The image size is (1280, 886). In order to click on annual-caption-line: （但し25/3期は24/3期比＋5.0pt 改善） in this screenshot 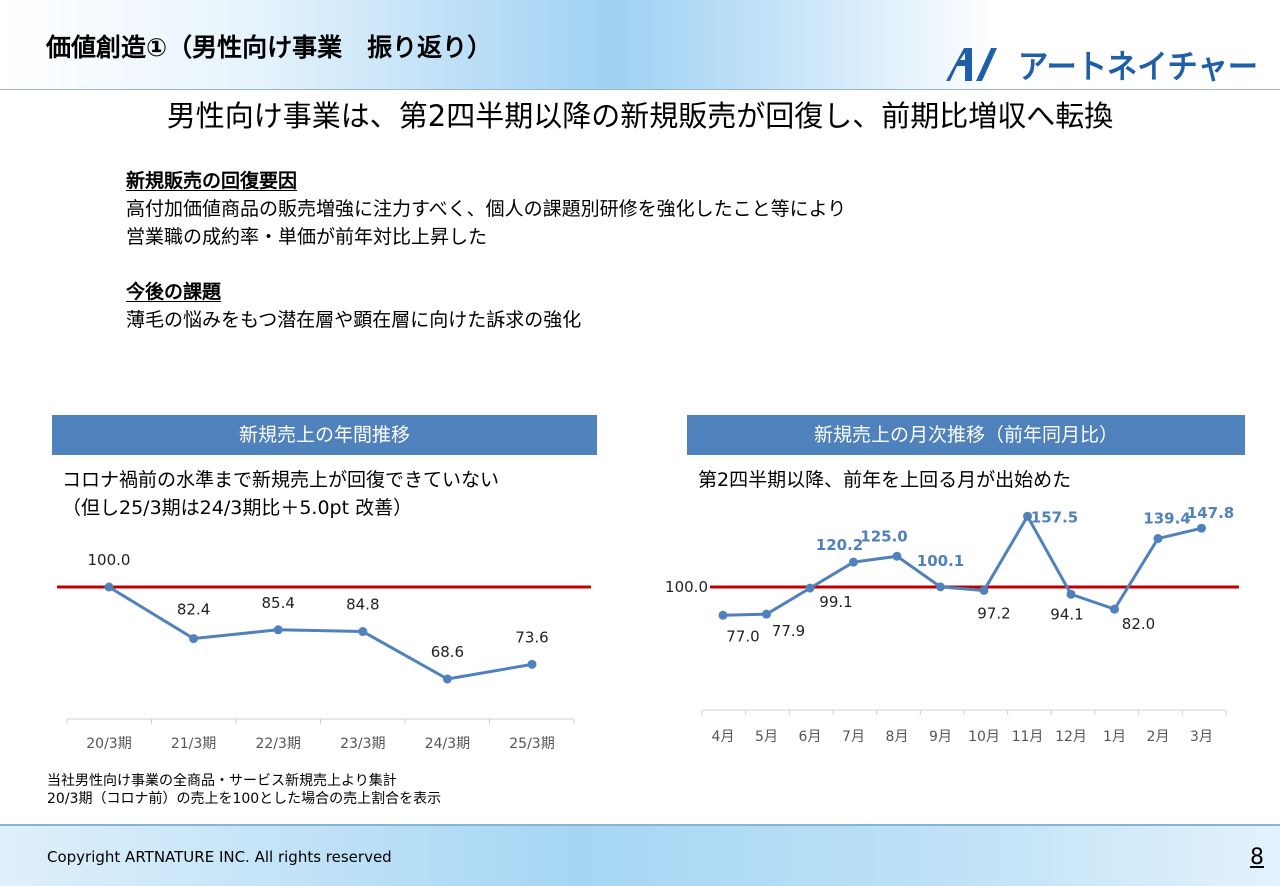, I will do `click(237, 508)`.